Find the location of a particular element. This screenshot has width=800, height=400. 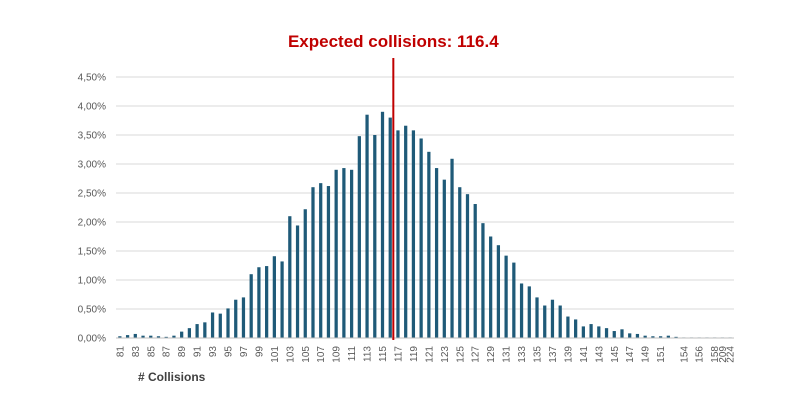

x-tick-label: 85 is located at coordinates (151, 352).